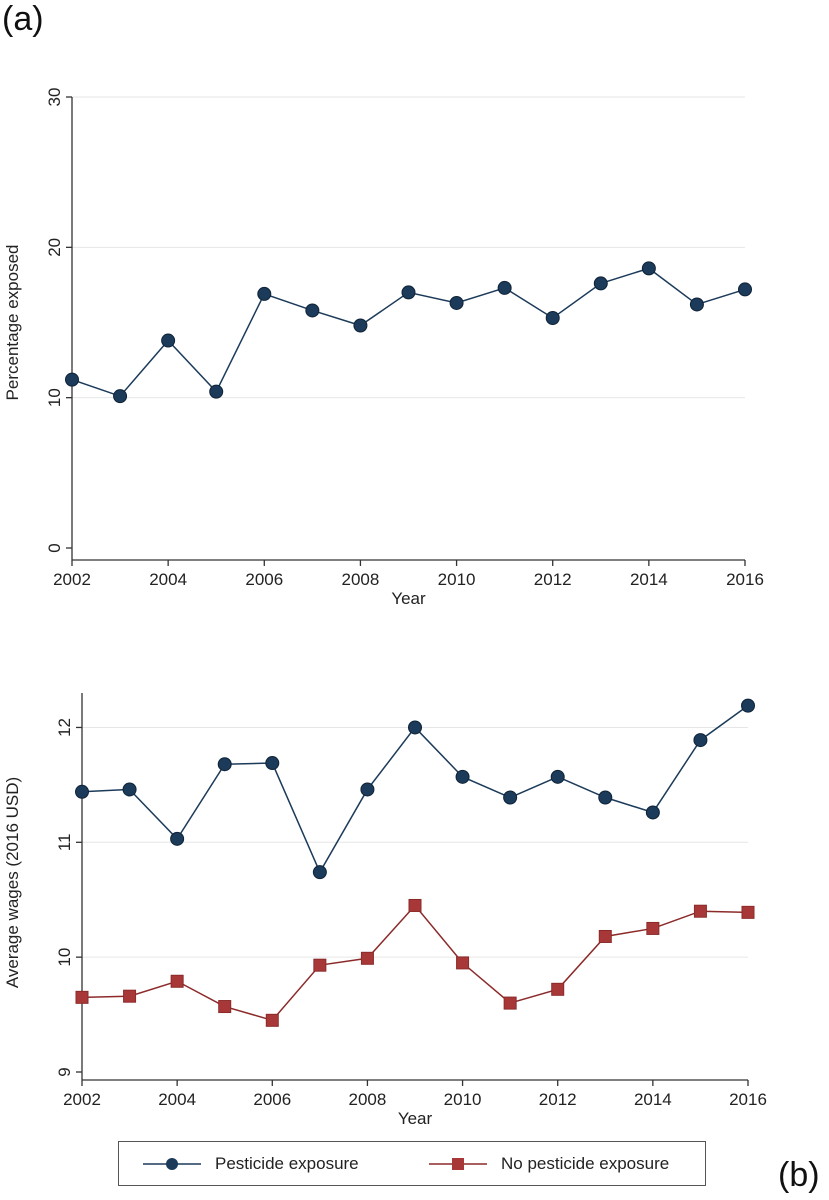 This screenshot has height=1200, width=829. Describe the element at coordinates (54, 247) in the screenshot. I see `y-tick-label: 20` at that location.